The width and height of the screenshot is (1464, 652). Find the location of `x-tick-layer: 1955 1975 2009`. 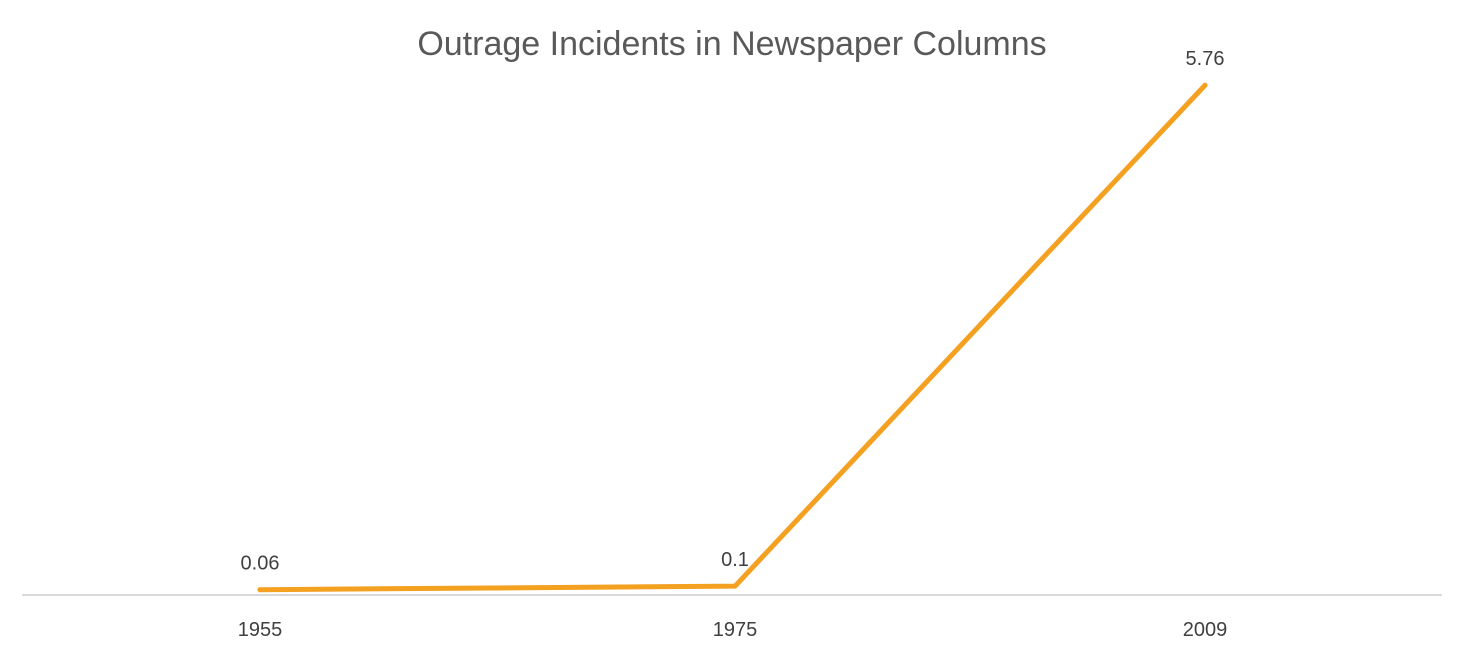

x-tick-layer: 1955 1975 2009 is located at coordinates (733, 630).